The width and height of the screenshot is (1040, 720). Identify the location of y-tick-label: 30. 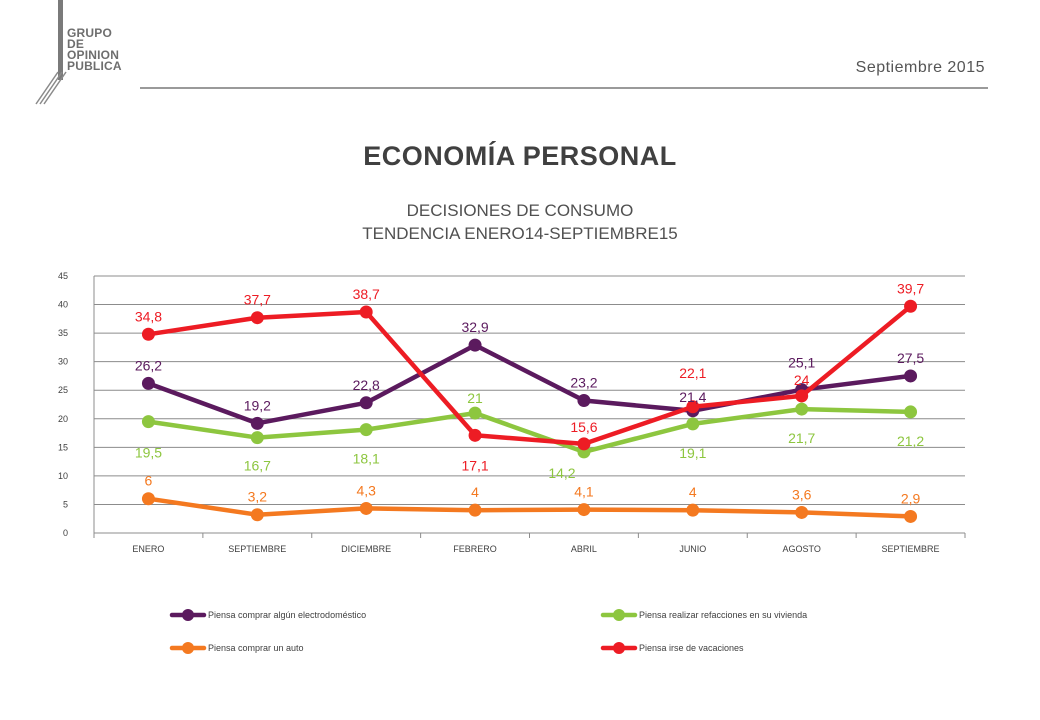
(63, 362).